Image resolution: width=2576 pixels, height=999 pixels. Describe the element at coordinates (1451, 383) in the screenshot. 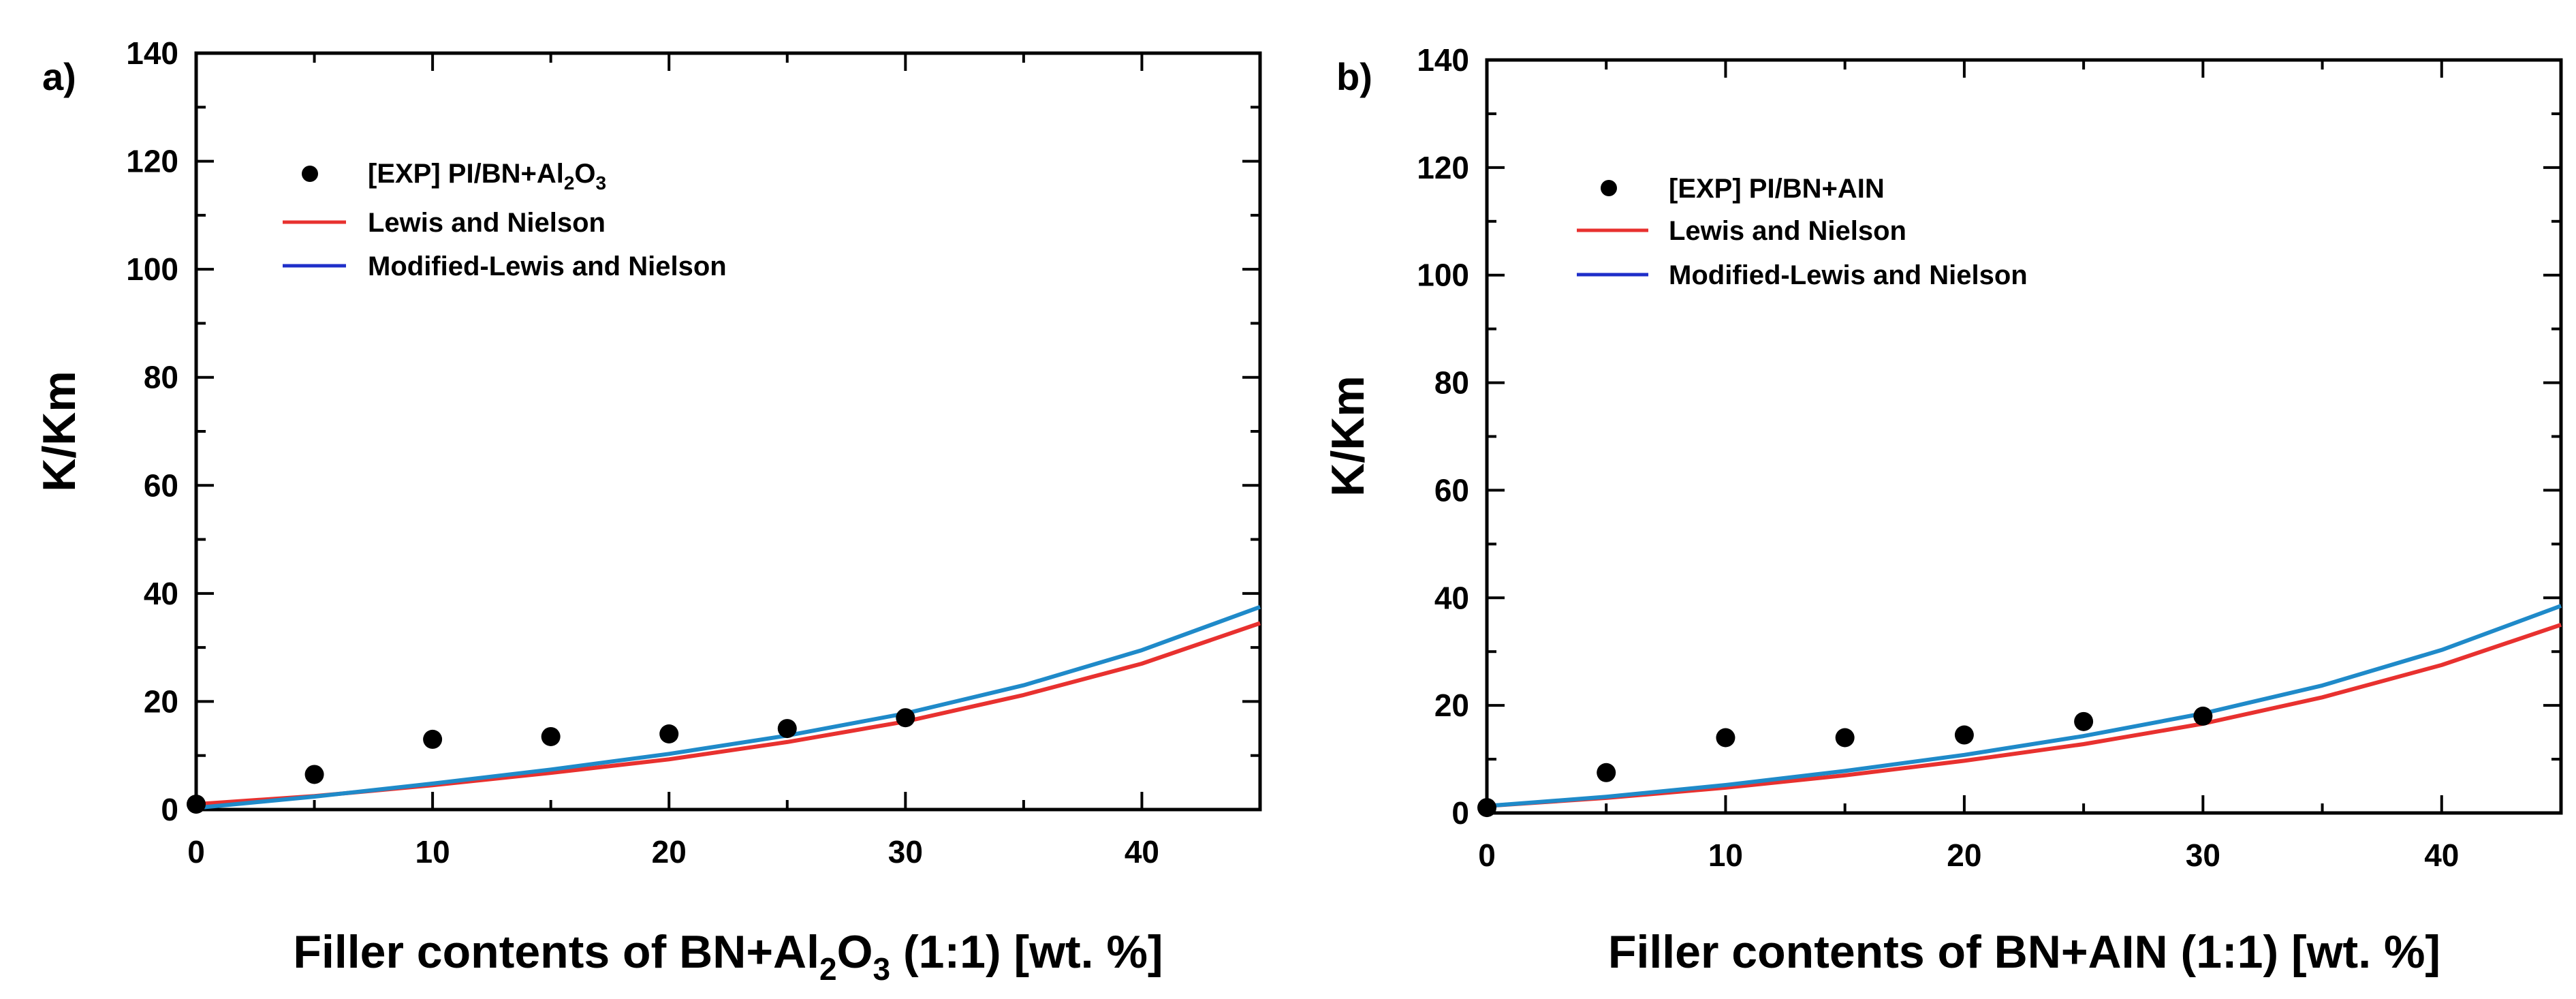

I see `y-tick-label-b: 80` at that location.